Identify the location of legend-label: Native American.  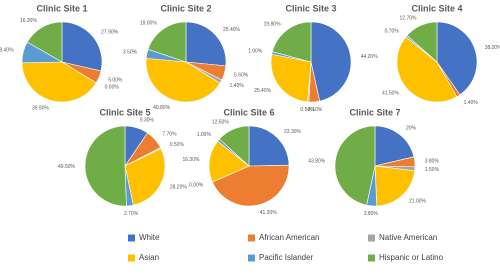
(408, 237).